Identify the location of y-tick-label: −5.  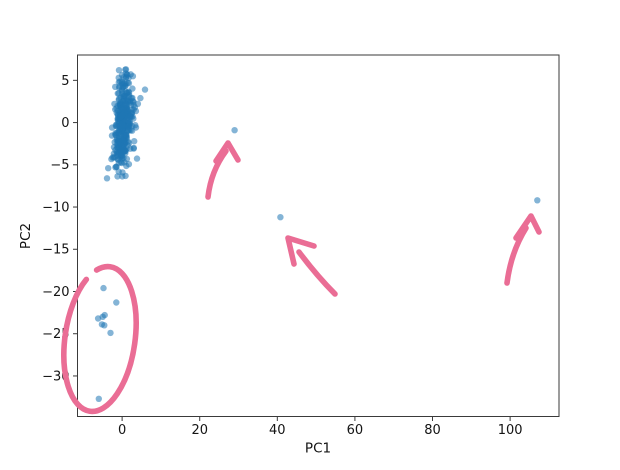
(59, 165).